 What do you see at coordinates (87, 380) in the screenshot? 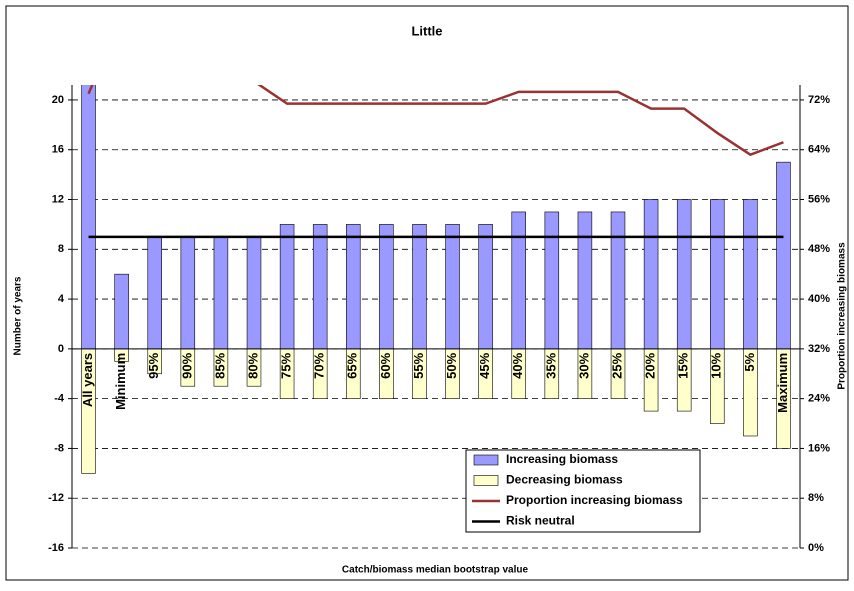
I see `x-tick-label: All years` at bounding box center [87, 380].